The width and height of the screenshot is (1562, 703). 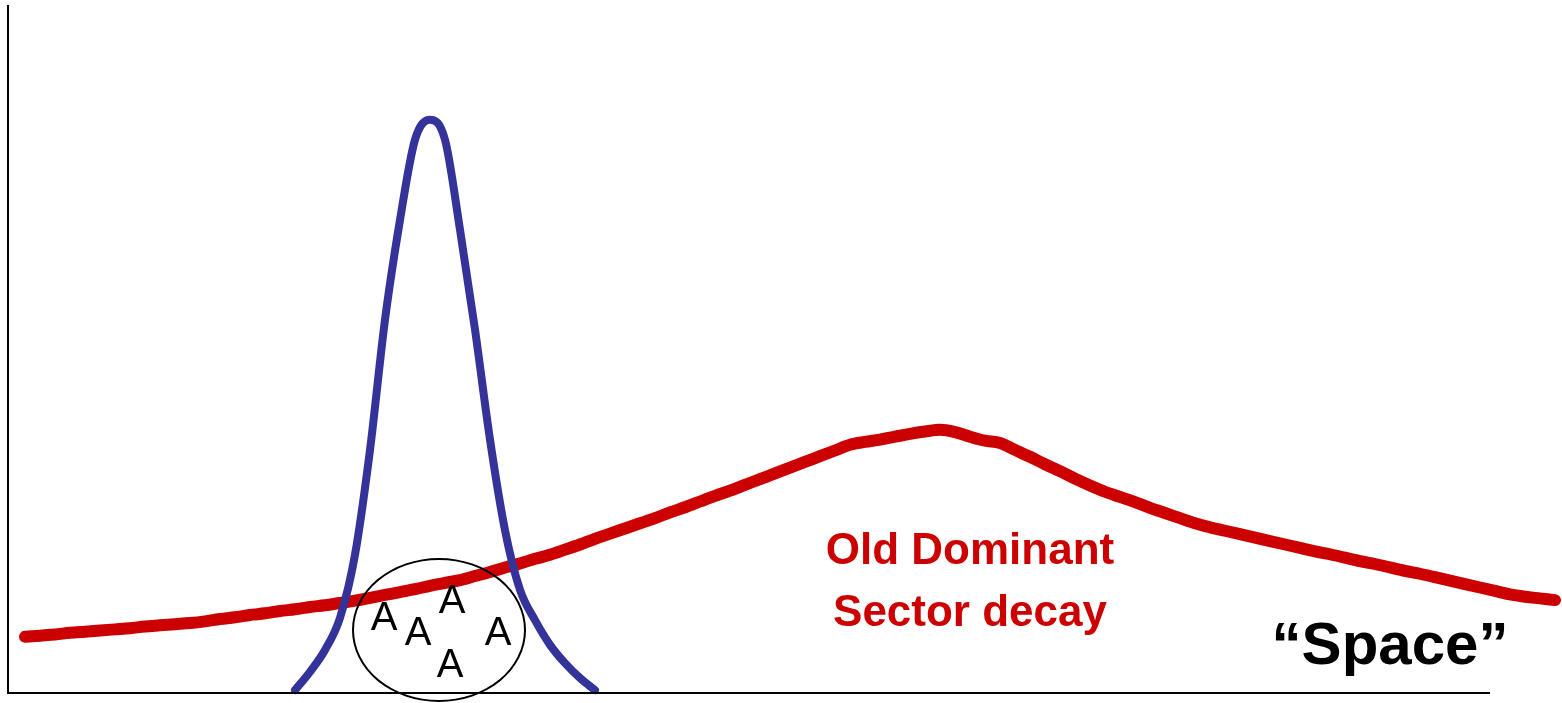 What do you see at coordinates (970, 580) in the screenshot?
I see `series-label: Old Dominant Sector decay` at bounding box center [970, 580].